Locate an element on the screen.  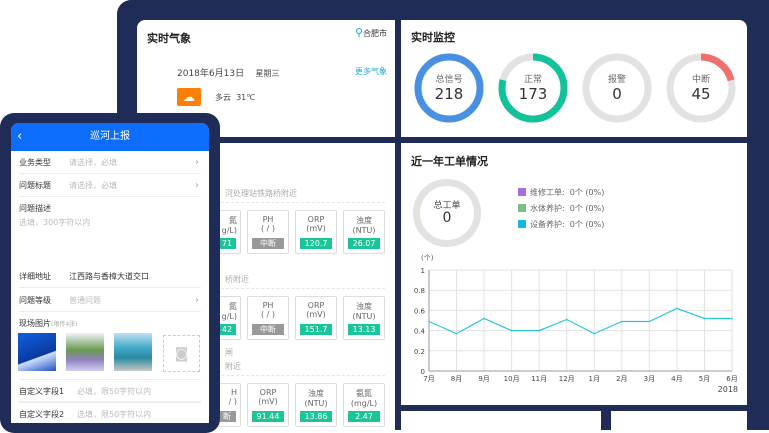
sensor-unit: g/L) is located at coordinates (229, 230).